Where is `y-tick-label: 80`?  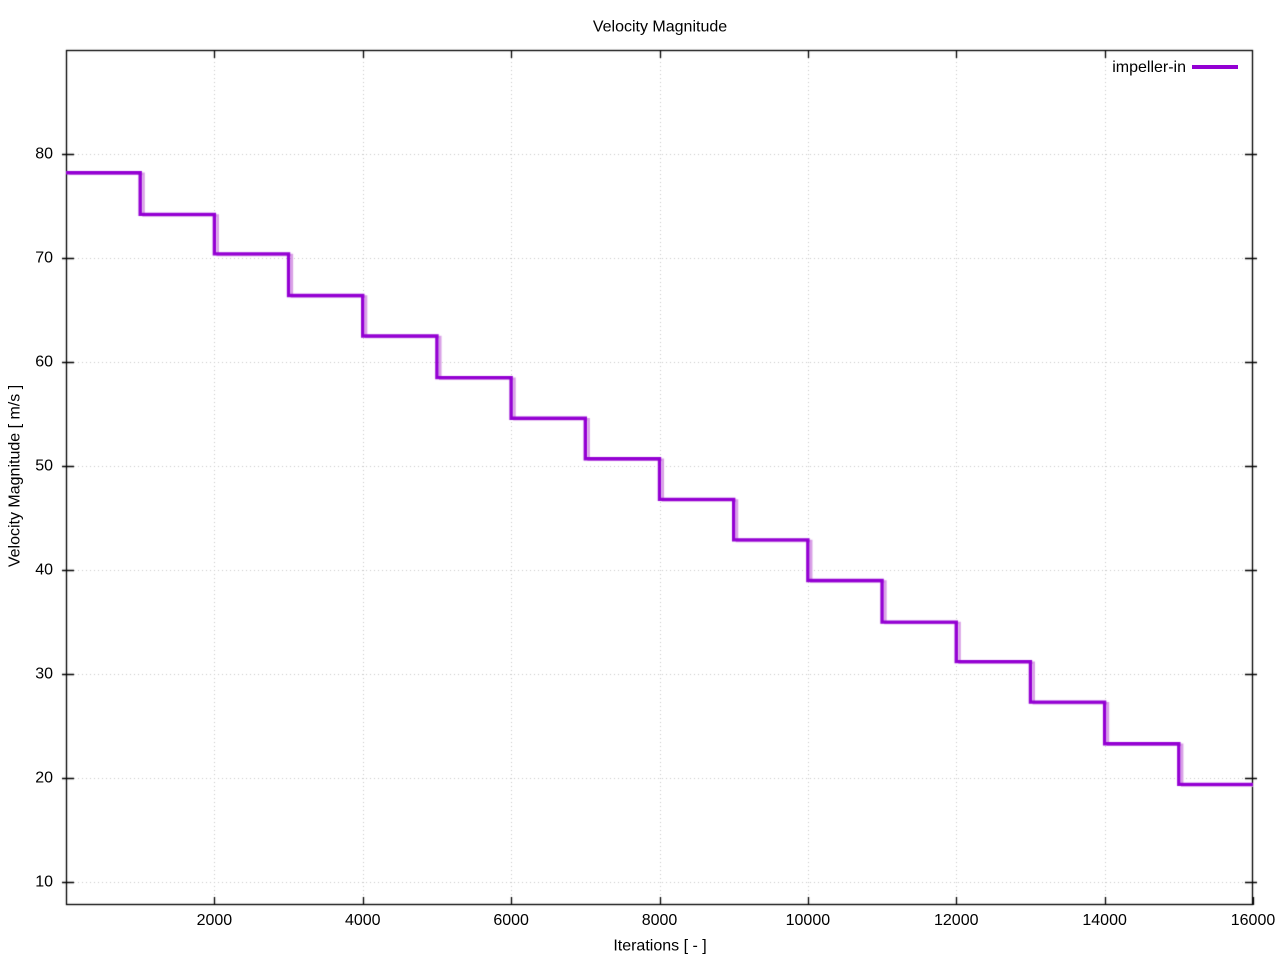
y-tick-label: 80 is located at coordinates (44, 154).